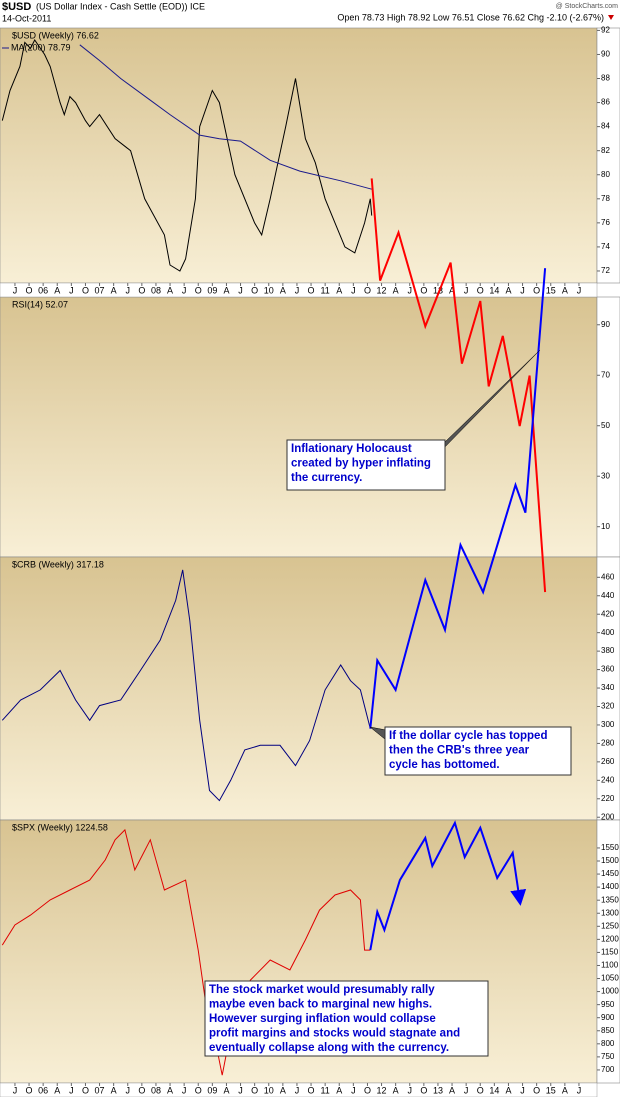 Image resolution: width=620 pixels, height=1097 pixels. Describe the element at coordinates (605, 30) in the screenshot. I see `y-tick-label: 92` at that location.